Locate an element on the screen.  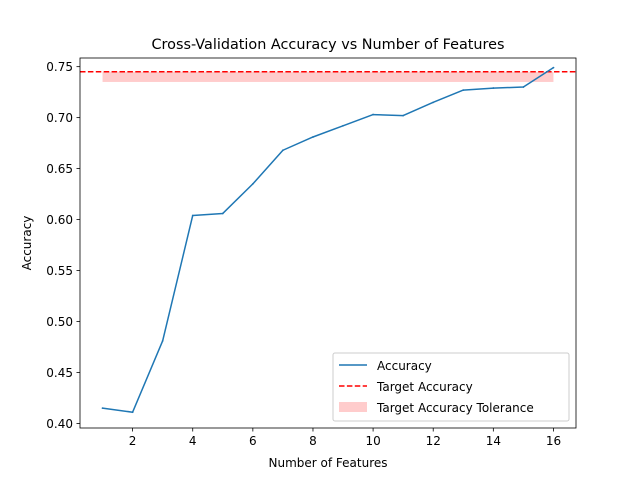
legend-swatch-target-tolerance is located at coordinates (353, 407).